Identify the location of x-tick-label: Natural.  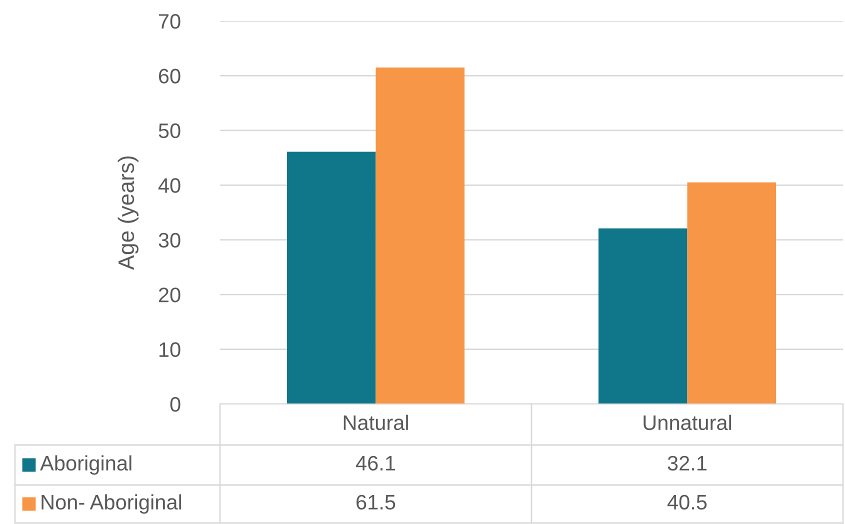
(376, 422).